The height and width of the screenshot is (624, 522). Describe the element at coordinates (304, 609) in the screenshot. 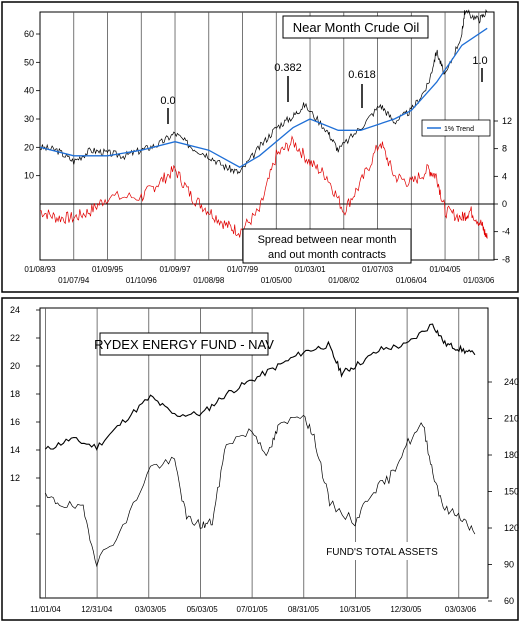

I see `bottom-x-label: 08/31/05` at that location.